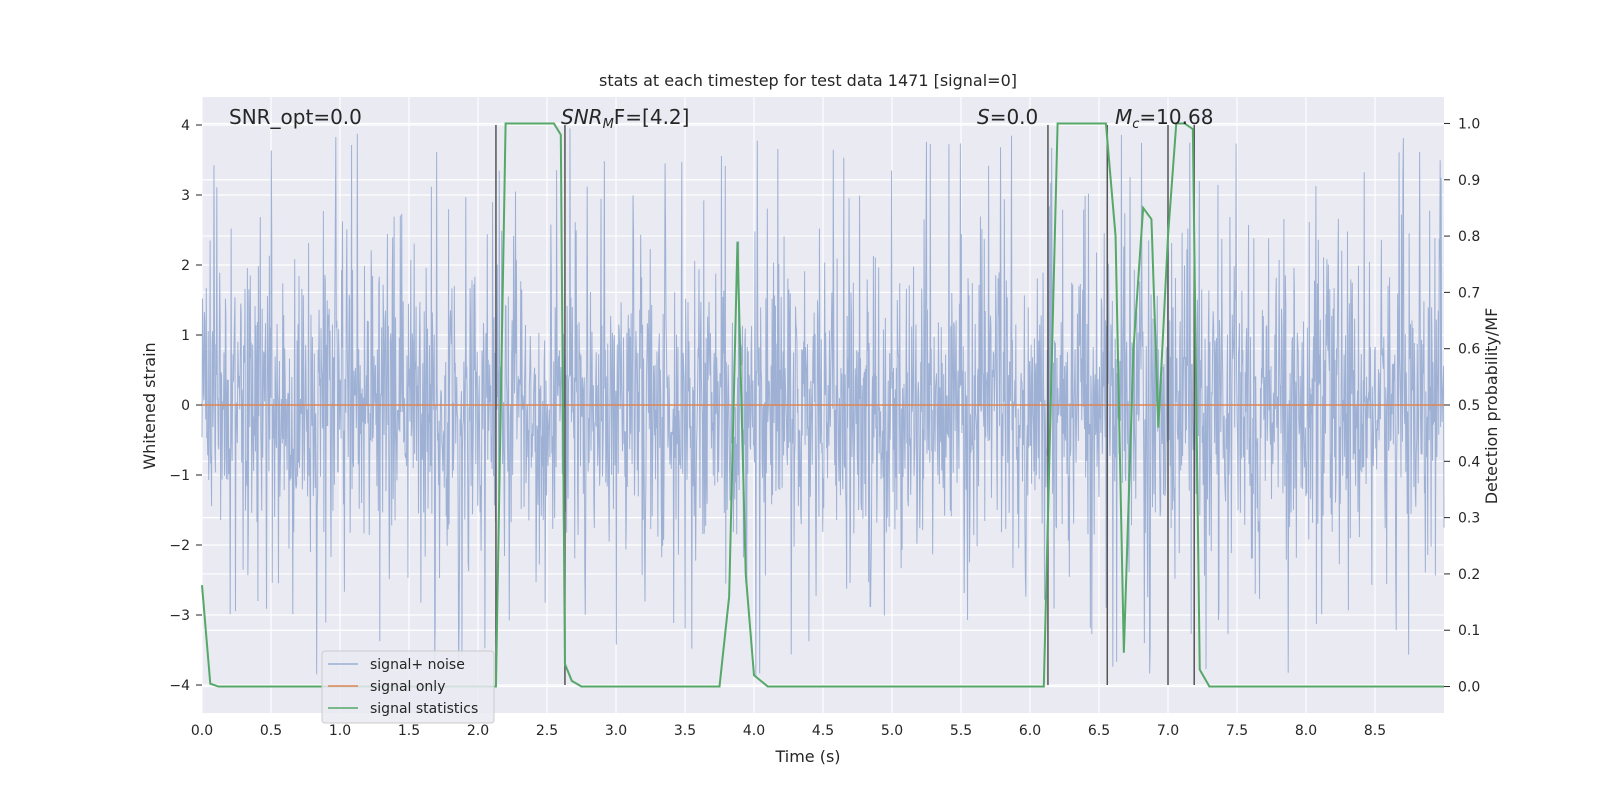 The width and height of the screenshot is (1600, 800). I want to click on y2-axis-label: Detection probability/MF, so click(1491, 406).